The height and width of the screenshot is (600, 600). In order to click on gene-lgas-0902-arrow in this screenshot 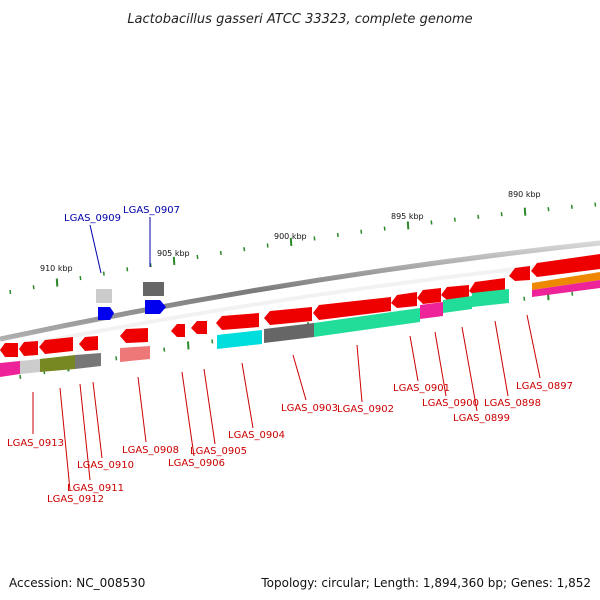, I will do `click(352, 308)`.